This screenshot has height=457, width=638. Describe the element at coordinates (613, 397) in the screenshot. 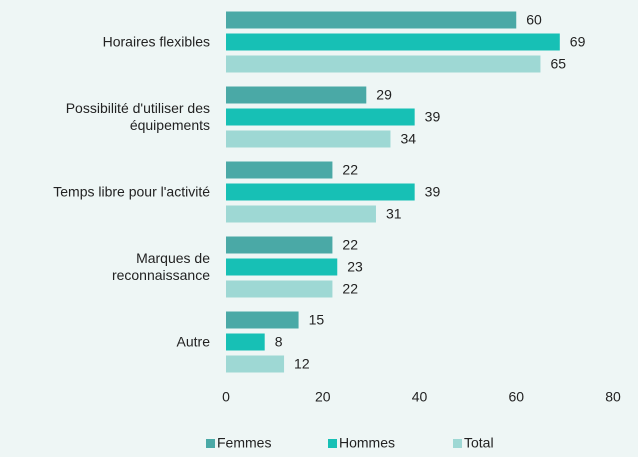

I see `x-tick-label: 80` at that location.